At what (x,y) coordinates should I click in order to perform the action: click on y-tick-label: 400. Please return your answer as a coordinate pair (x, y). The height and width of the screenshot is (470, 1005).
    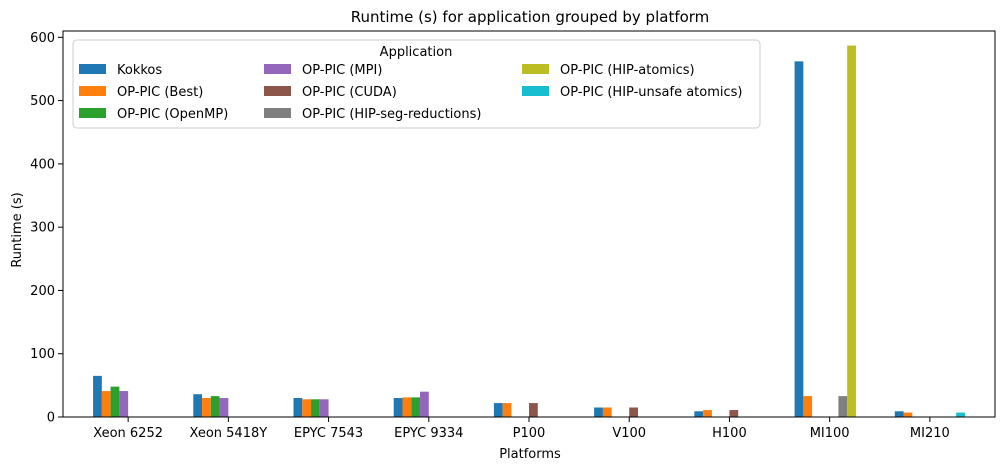
    Looking at the image, I should click on (42, 164).